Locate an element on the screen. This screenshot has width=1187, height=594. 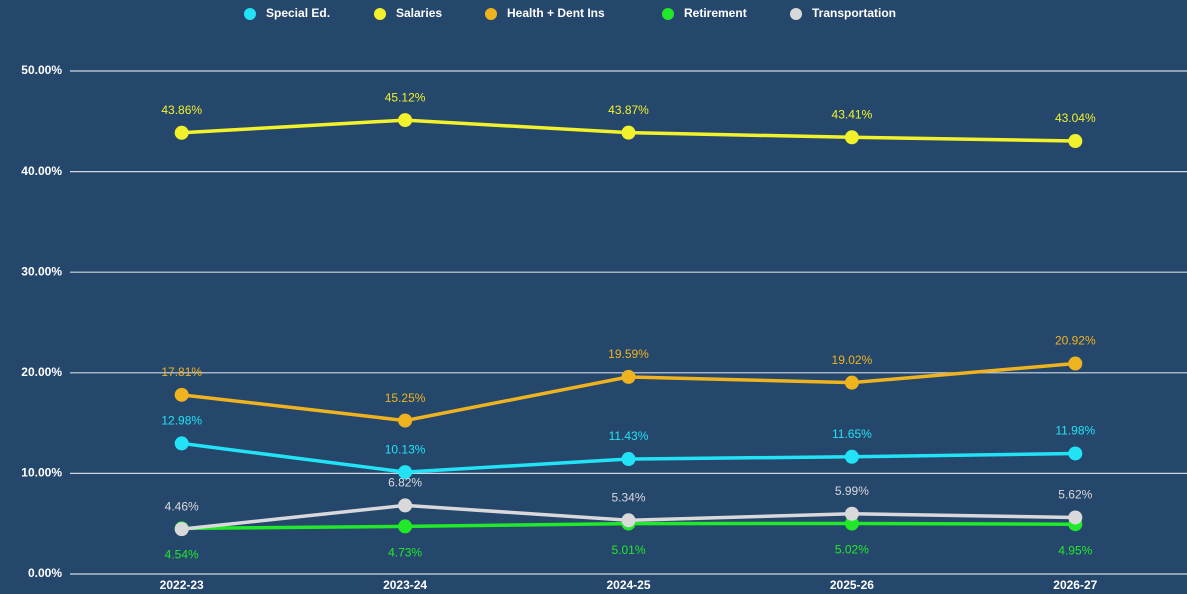
legend-label: Retirement is located at coordinates (715, 13).